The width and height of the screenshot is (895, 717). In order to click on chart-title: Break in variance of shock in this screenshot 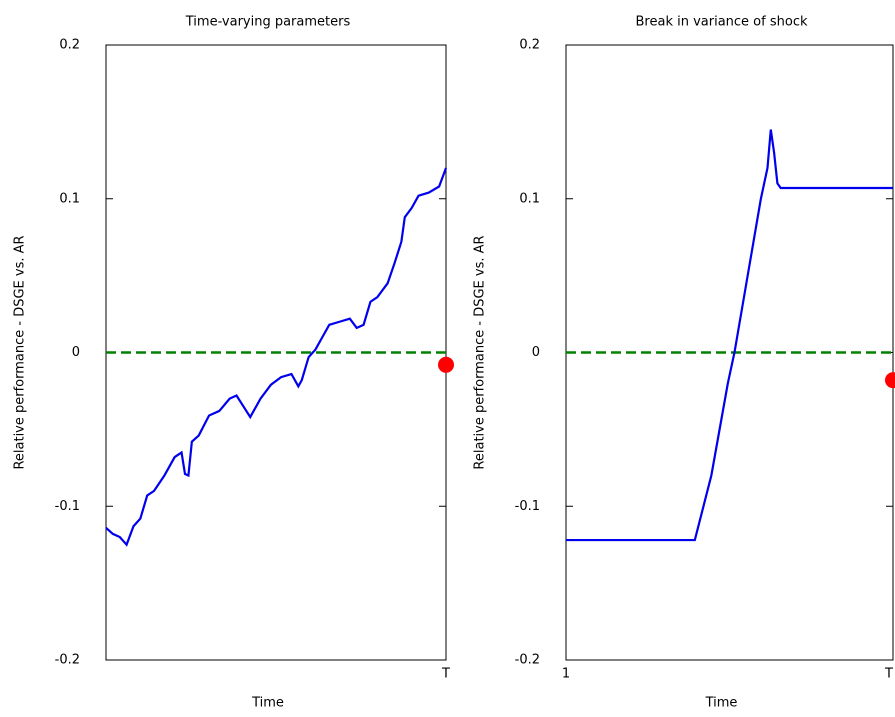, I will do `click(722, 22)`.